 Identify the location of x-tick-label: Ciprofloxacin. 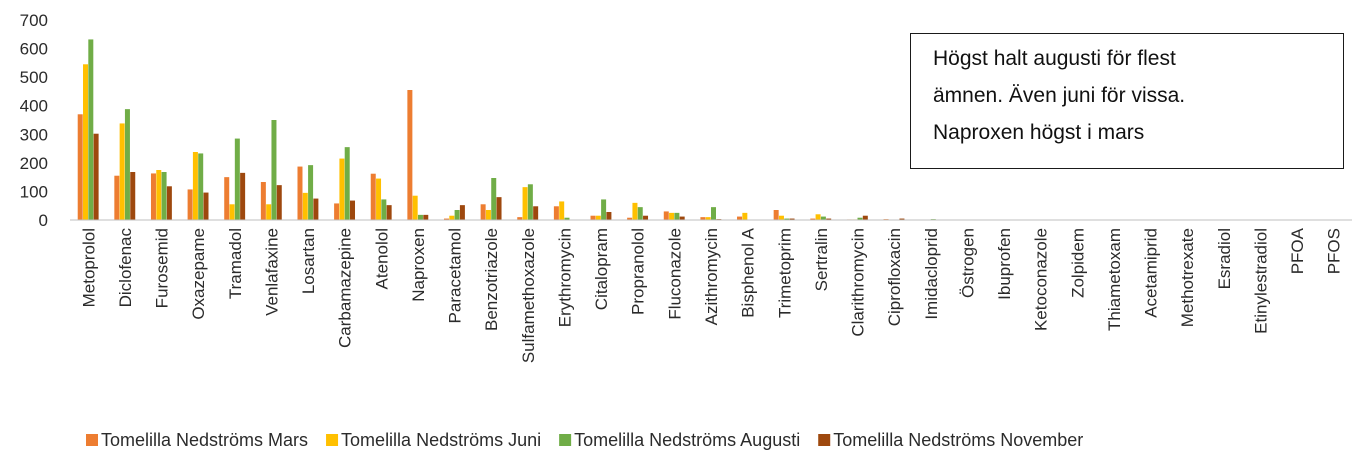
(894, 277).